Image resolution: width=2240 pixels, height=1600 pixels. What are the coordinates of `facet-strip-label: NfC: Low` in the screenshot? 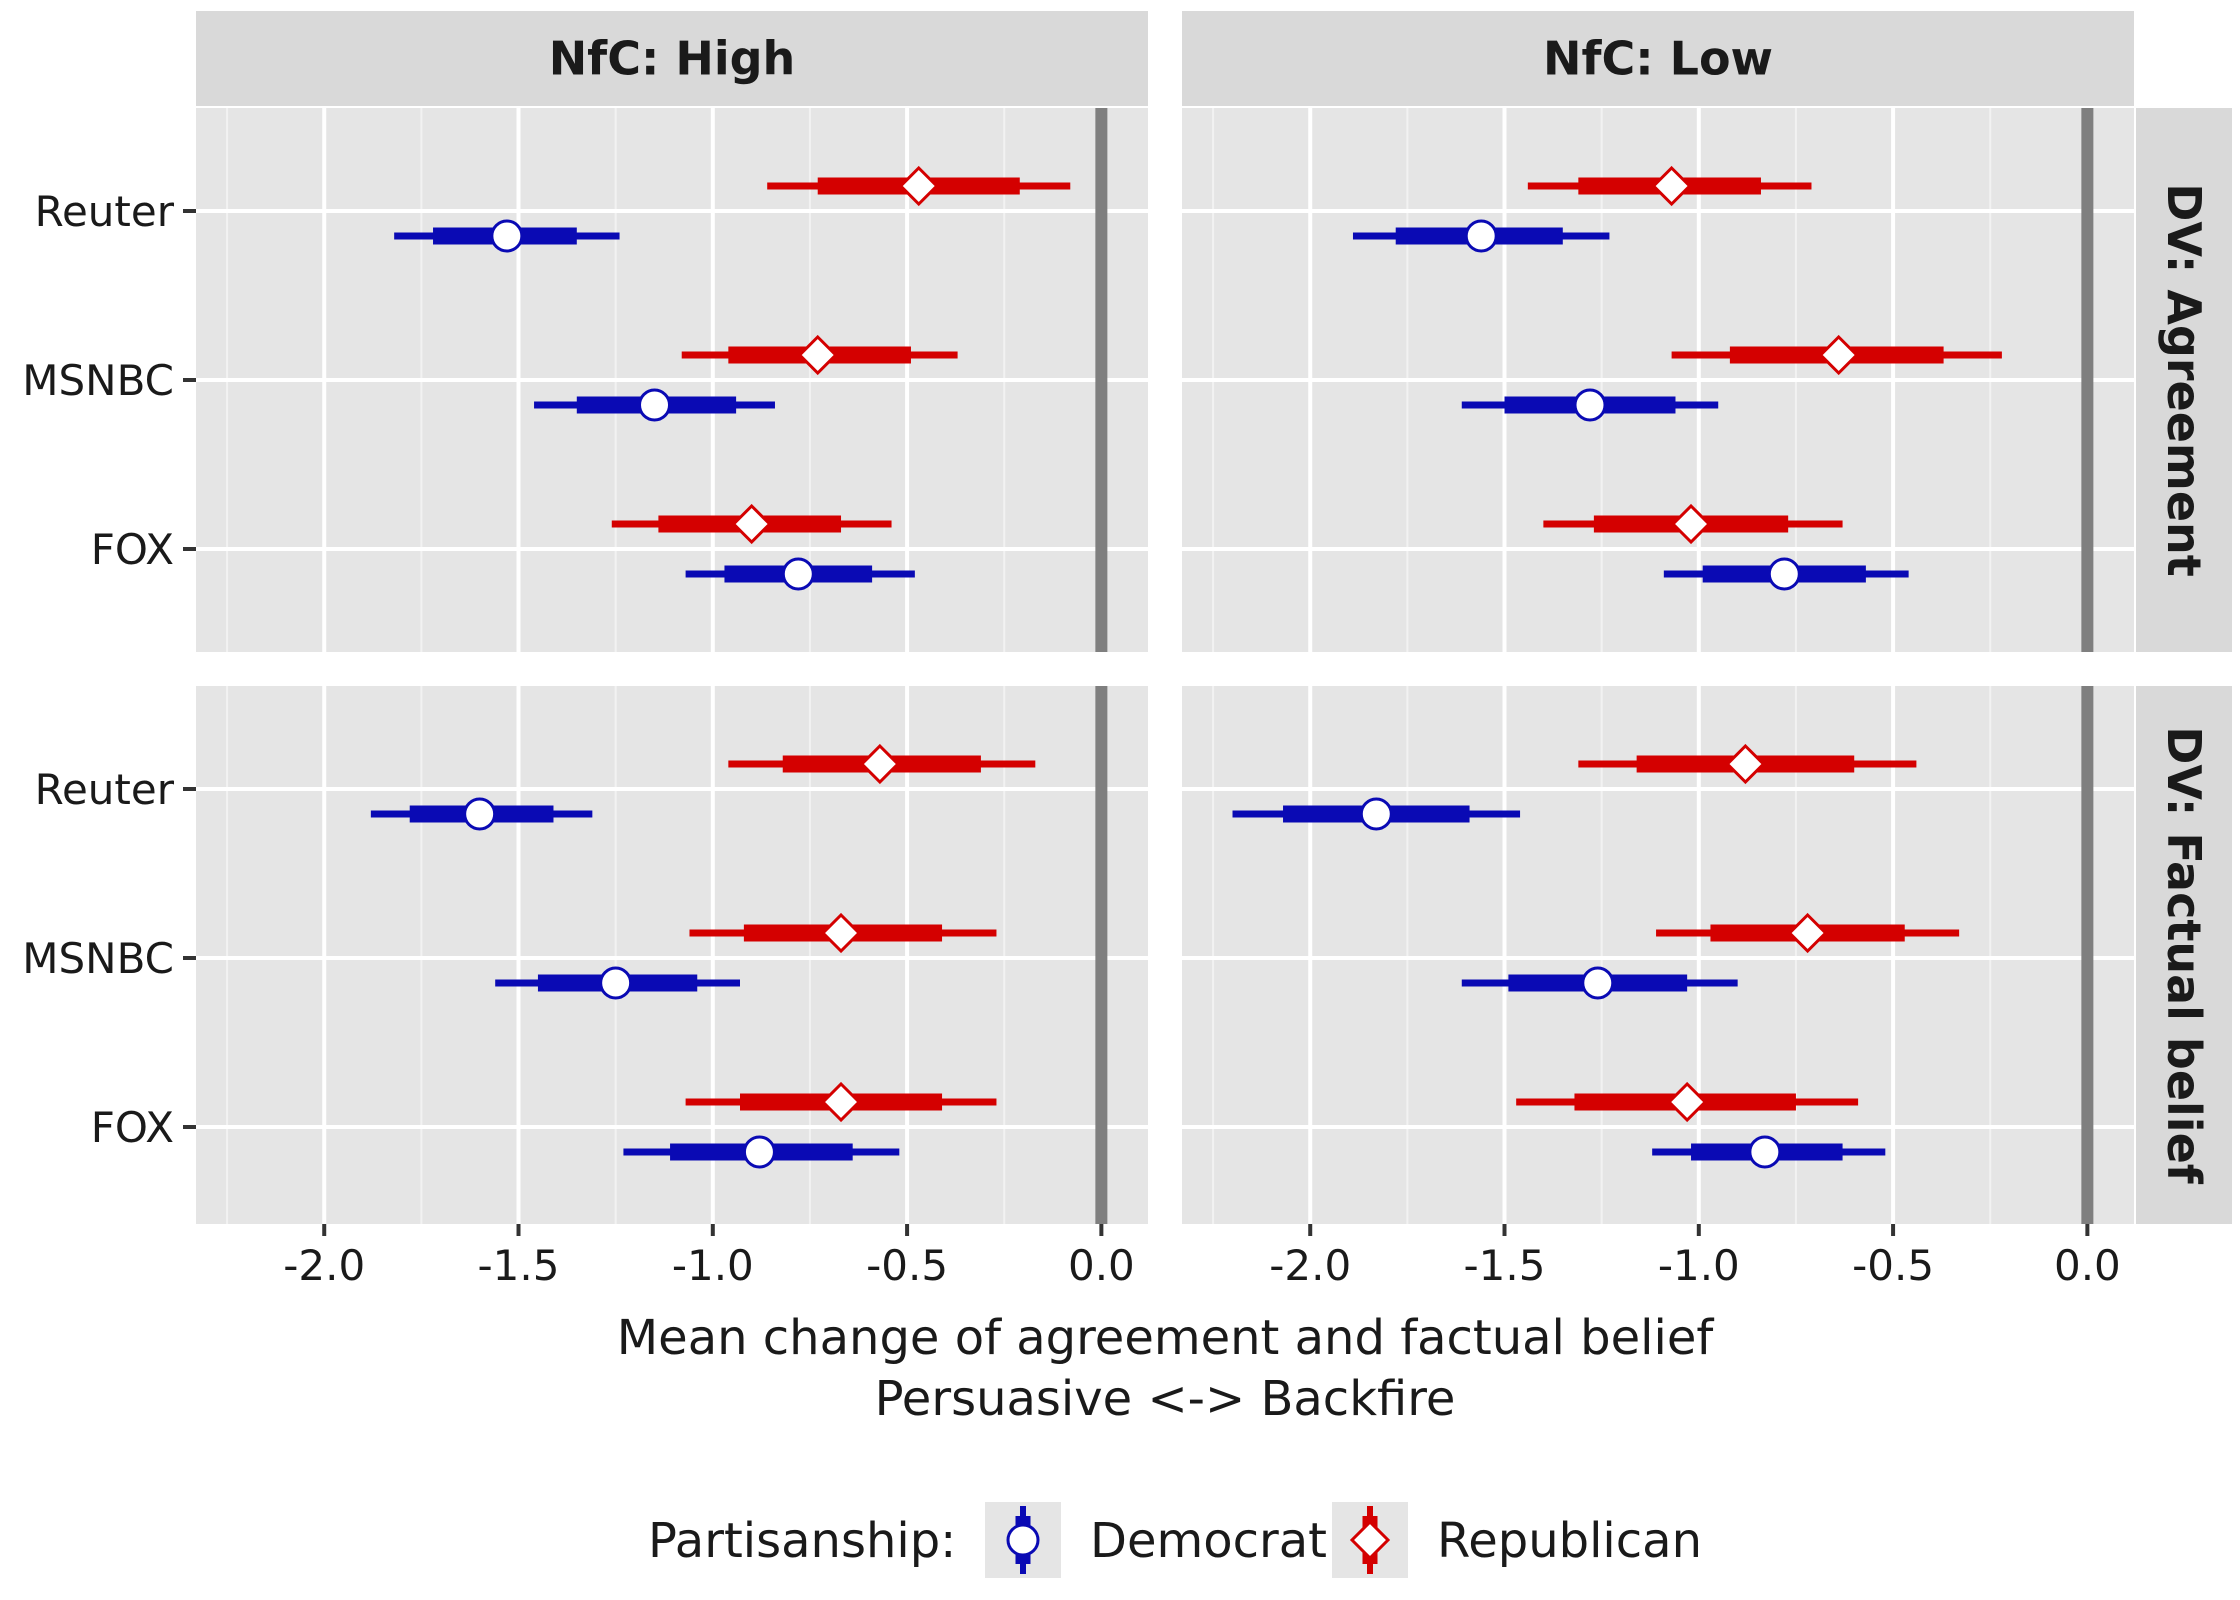 It's located at (1658, 59).